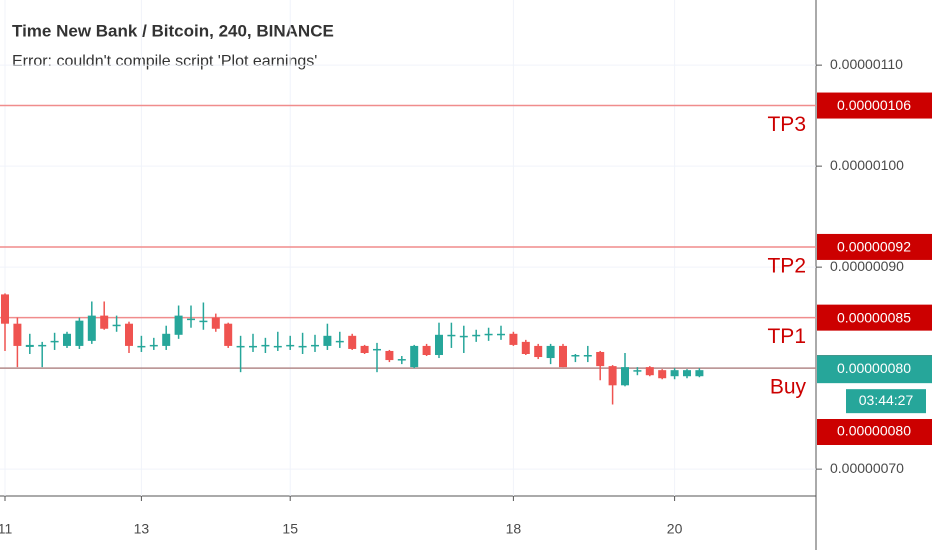 The image size is (932, 550). I want to click on price-tag: 0.00000106, so click(874, 105).